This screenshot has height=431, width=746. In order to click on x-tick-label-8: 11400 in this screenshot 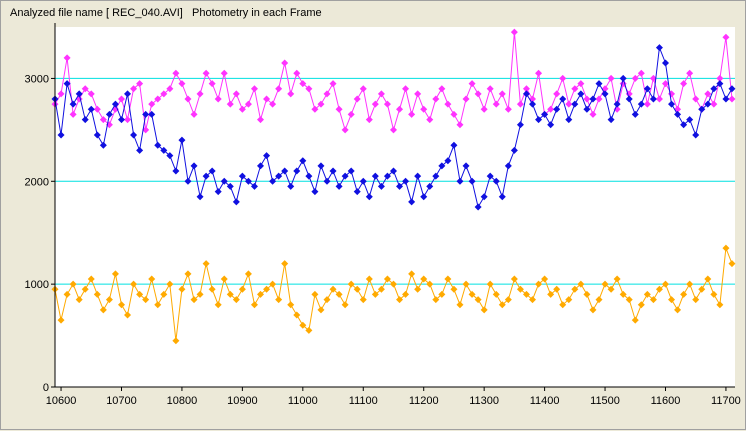, I will do `click(545, 401)`.